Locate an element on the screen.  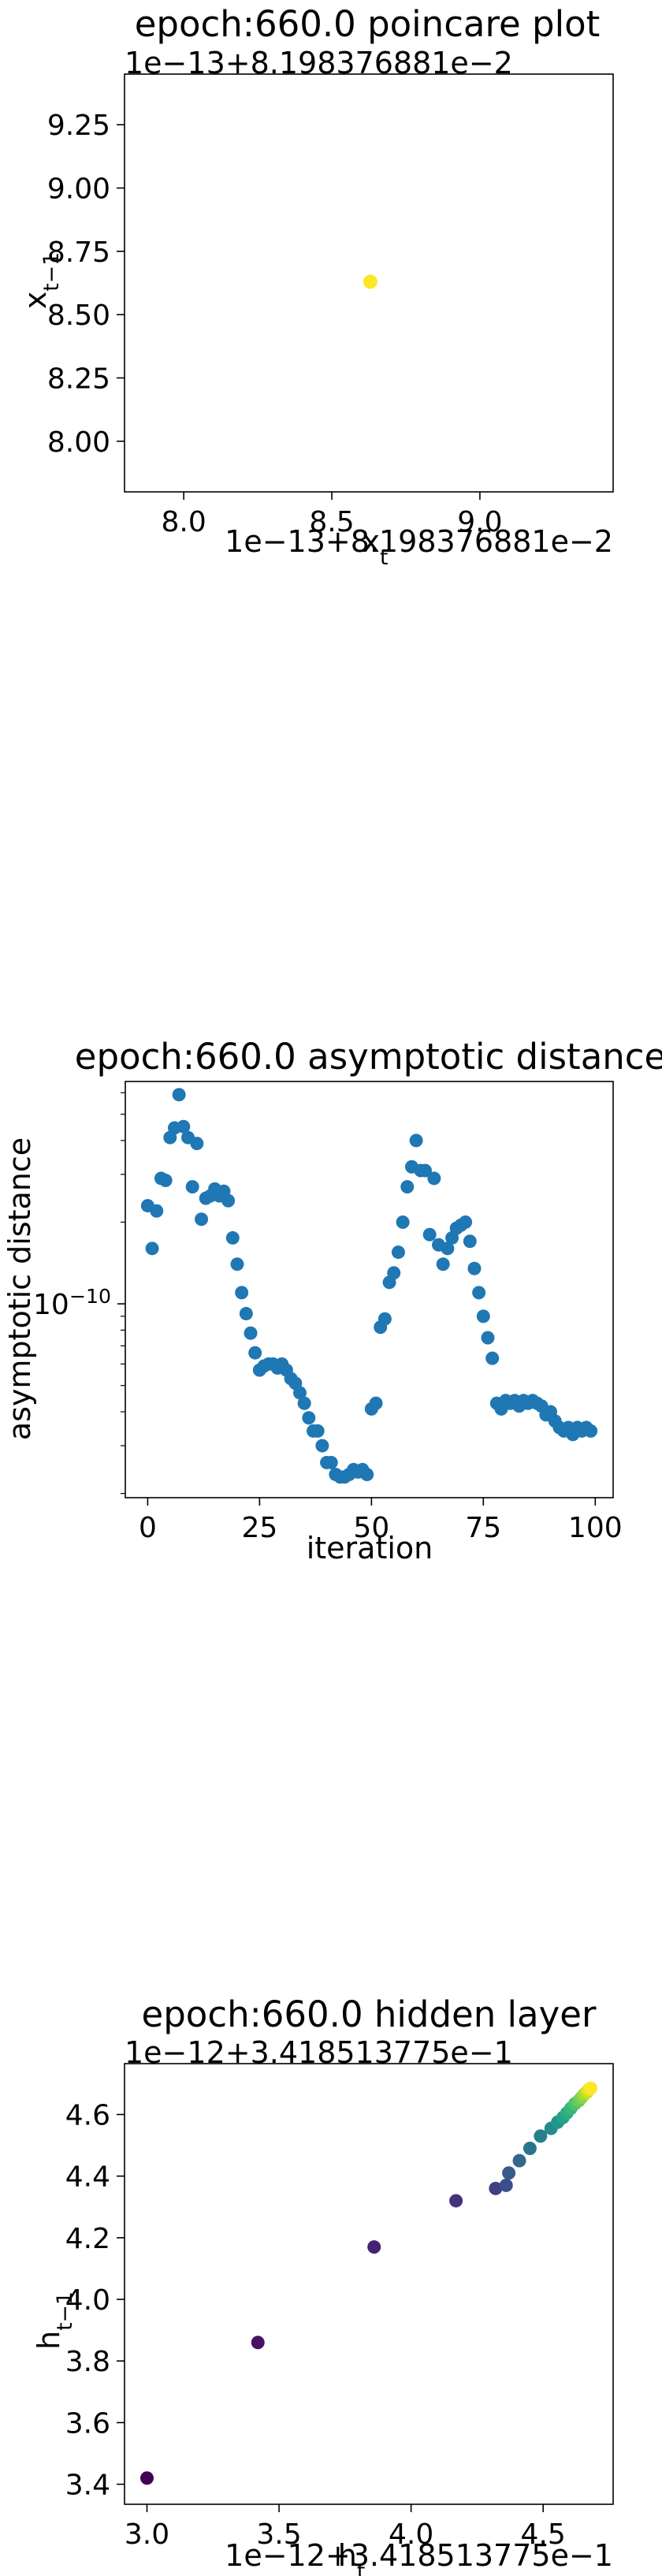
y-axis-label: ht−1 is located at coordinates (54, 2320).